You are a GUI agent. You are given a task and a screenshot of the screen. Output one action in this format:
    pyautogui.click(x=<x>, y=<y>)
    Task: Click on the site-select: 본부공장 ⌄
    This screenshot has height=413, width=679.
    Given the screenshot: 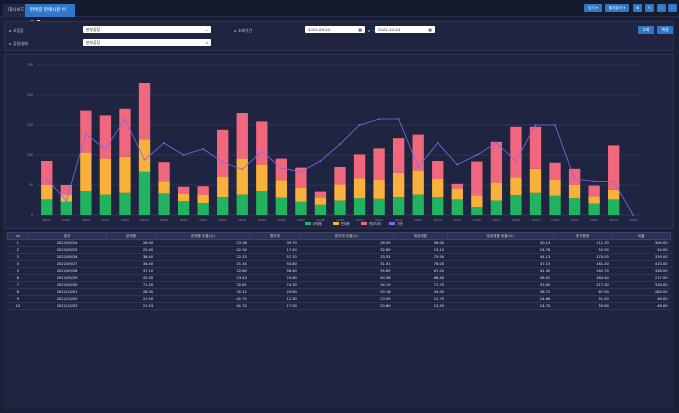 What is the action you would take?
    pyautogui.click(x=147, y=29)
    